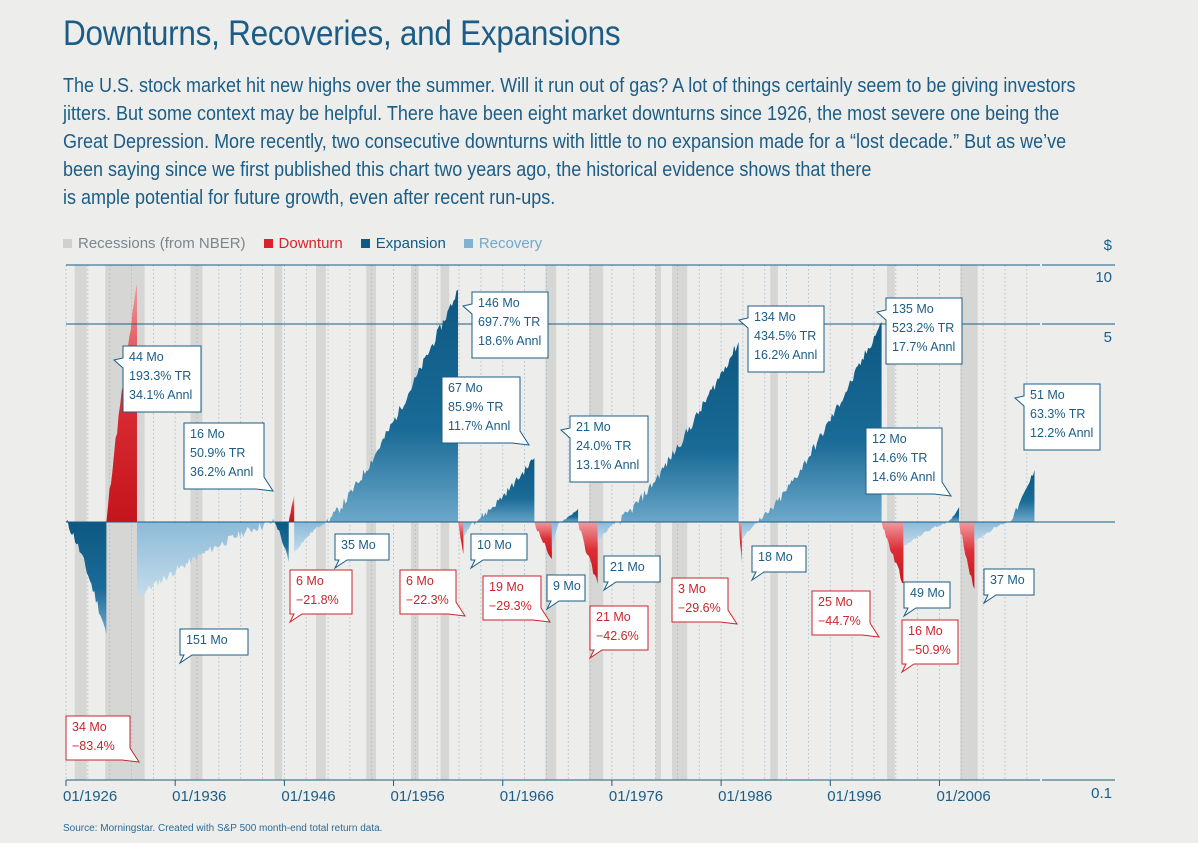  What do you see at coordinates (923, 328) in the screenshot?
I see `callout-text: 523.2% TR` at bounding box center [923, 328].